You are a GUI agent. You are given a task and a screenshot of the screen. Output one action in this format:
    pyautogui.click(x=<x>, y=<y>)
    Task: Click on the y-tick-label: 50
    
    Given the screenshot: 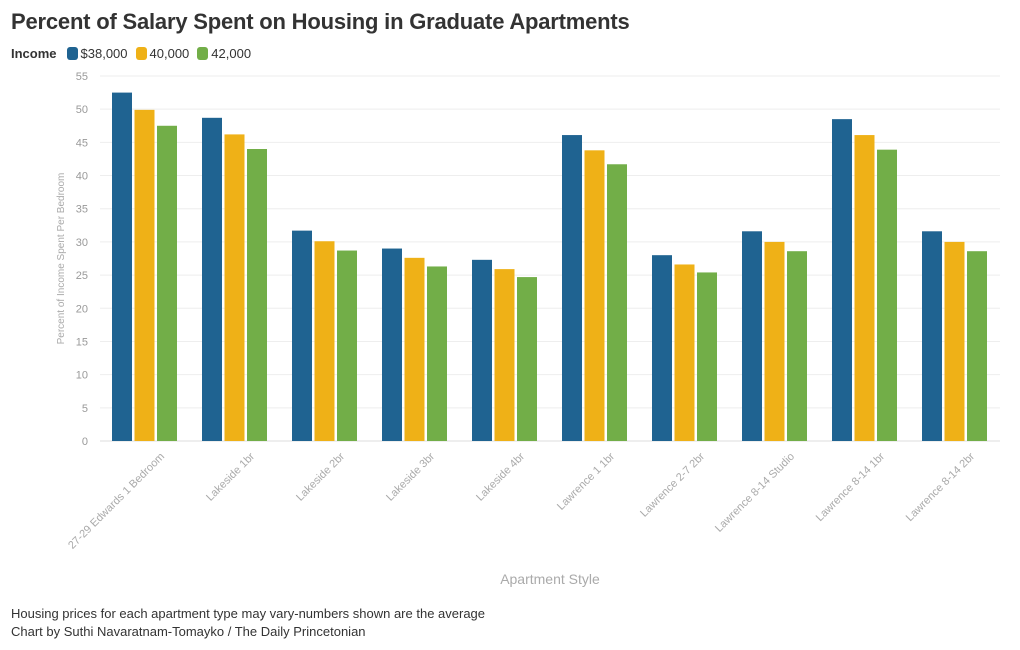 What is the action you would take?
    pyautogui.click(x=82, y=110)
    